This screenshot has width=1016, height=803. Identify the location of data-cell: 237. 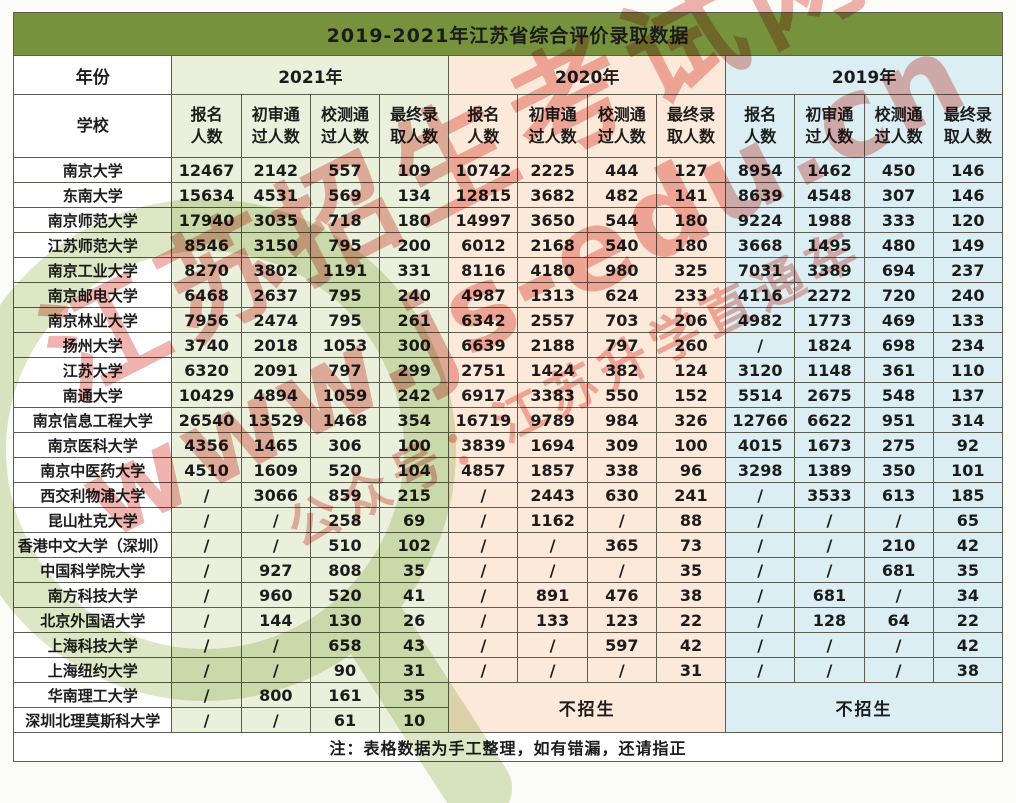
(968, 270).